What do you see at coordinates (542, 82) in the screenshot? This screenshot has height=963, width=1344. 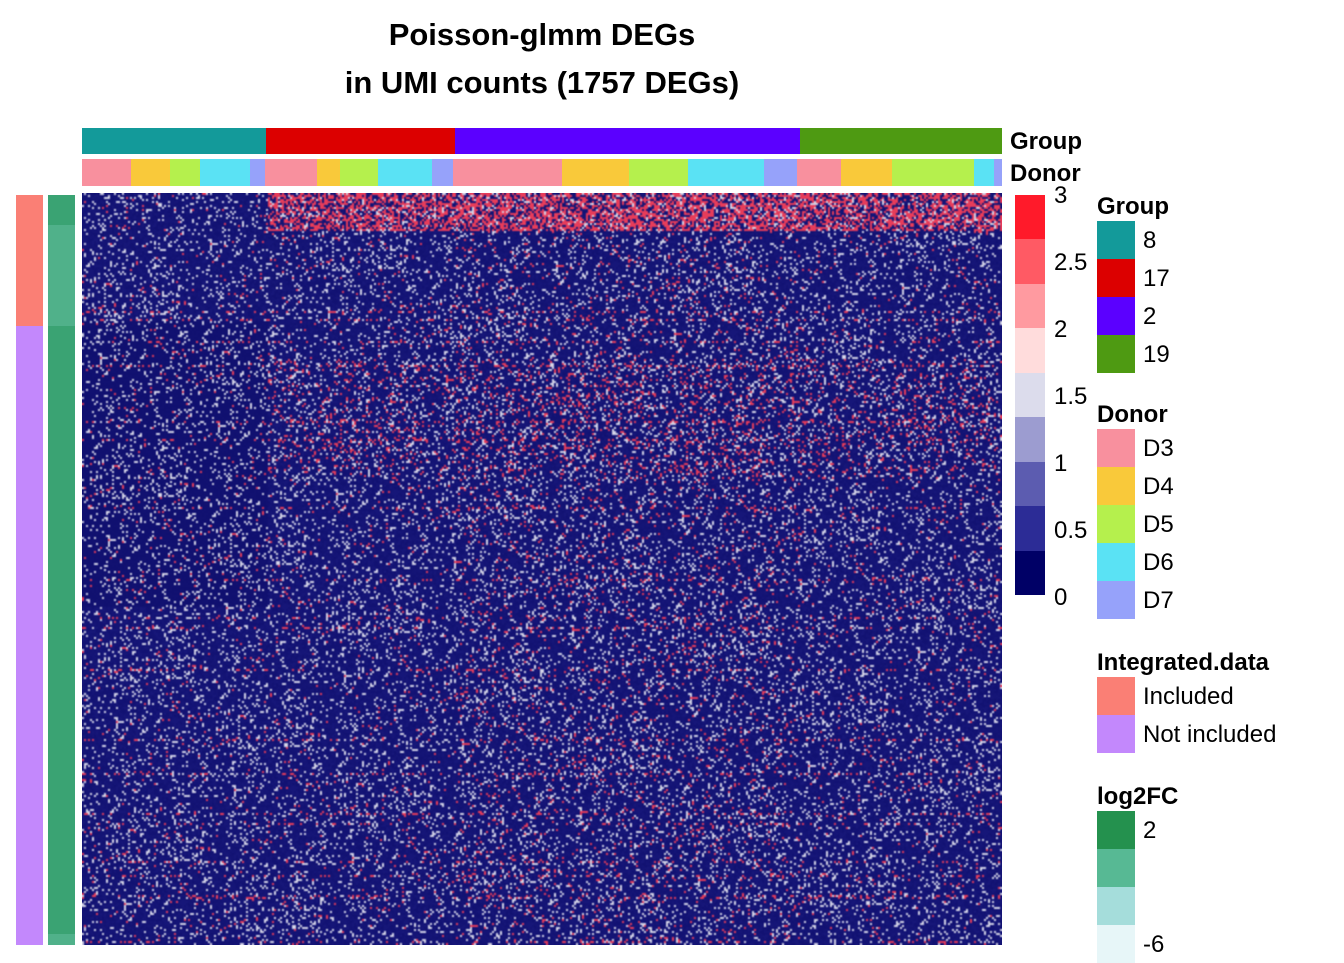 I see `chart-subtitle: in UMI counts (1757 DEGs)` at bounding box center [542, 82].